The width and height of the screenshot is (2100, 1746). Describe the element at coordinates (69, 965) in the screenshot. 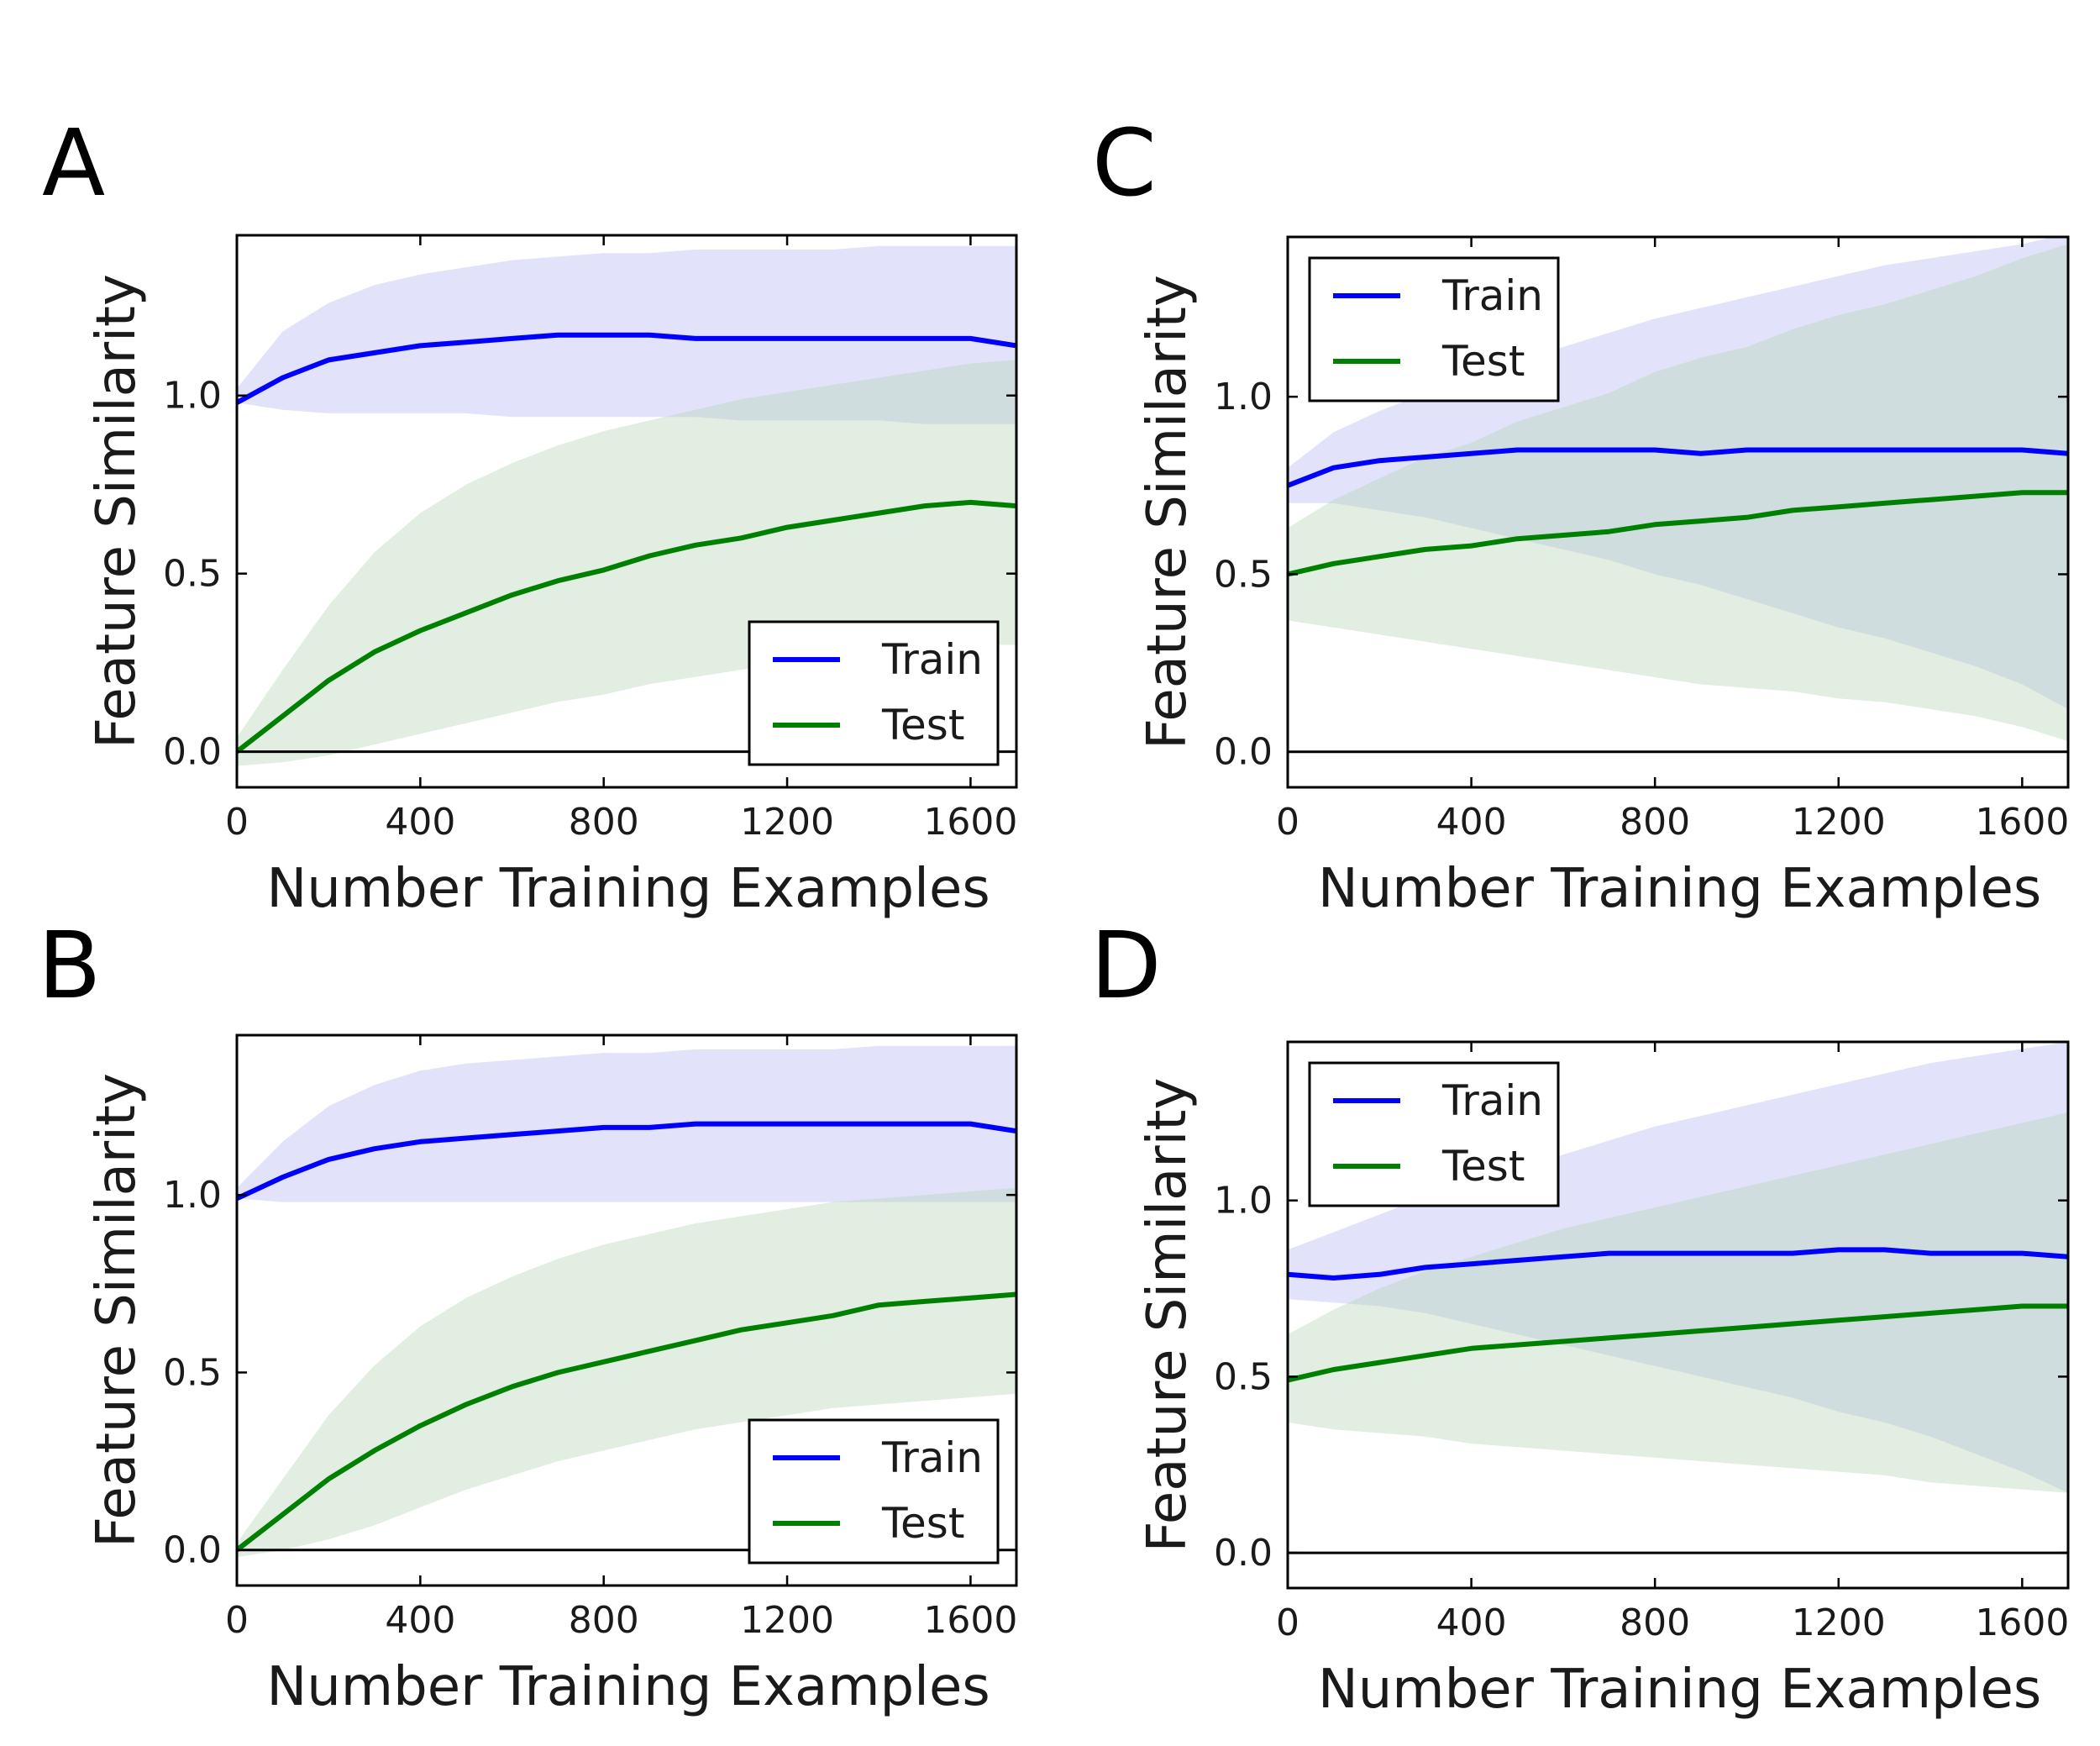

I see `panel-letter: B` at that location.